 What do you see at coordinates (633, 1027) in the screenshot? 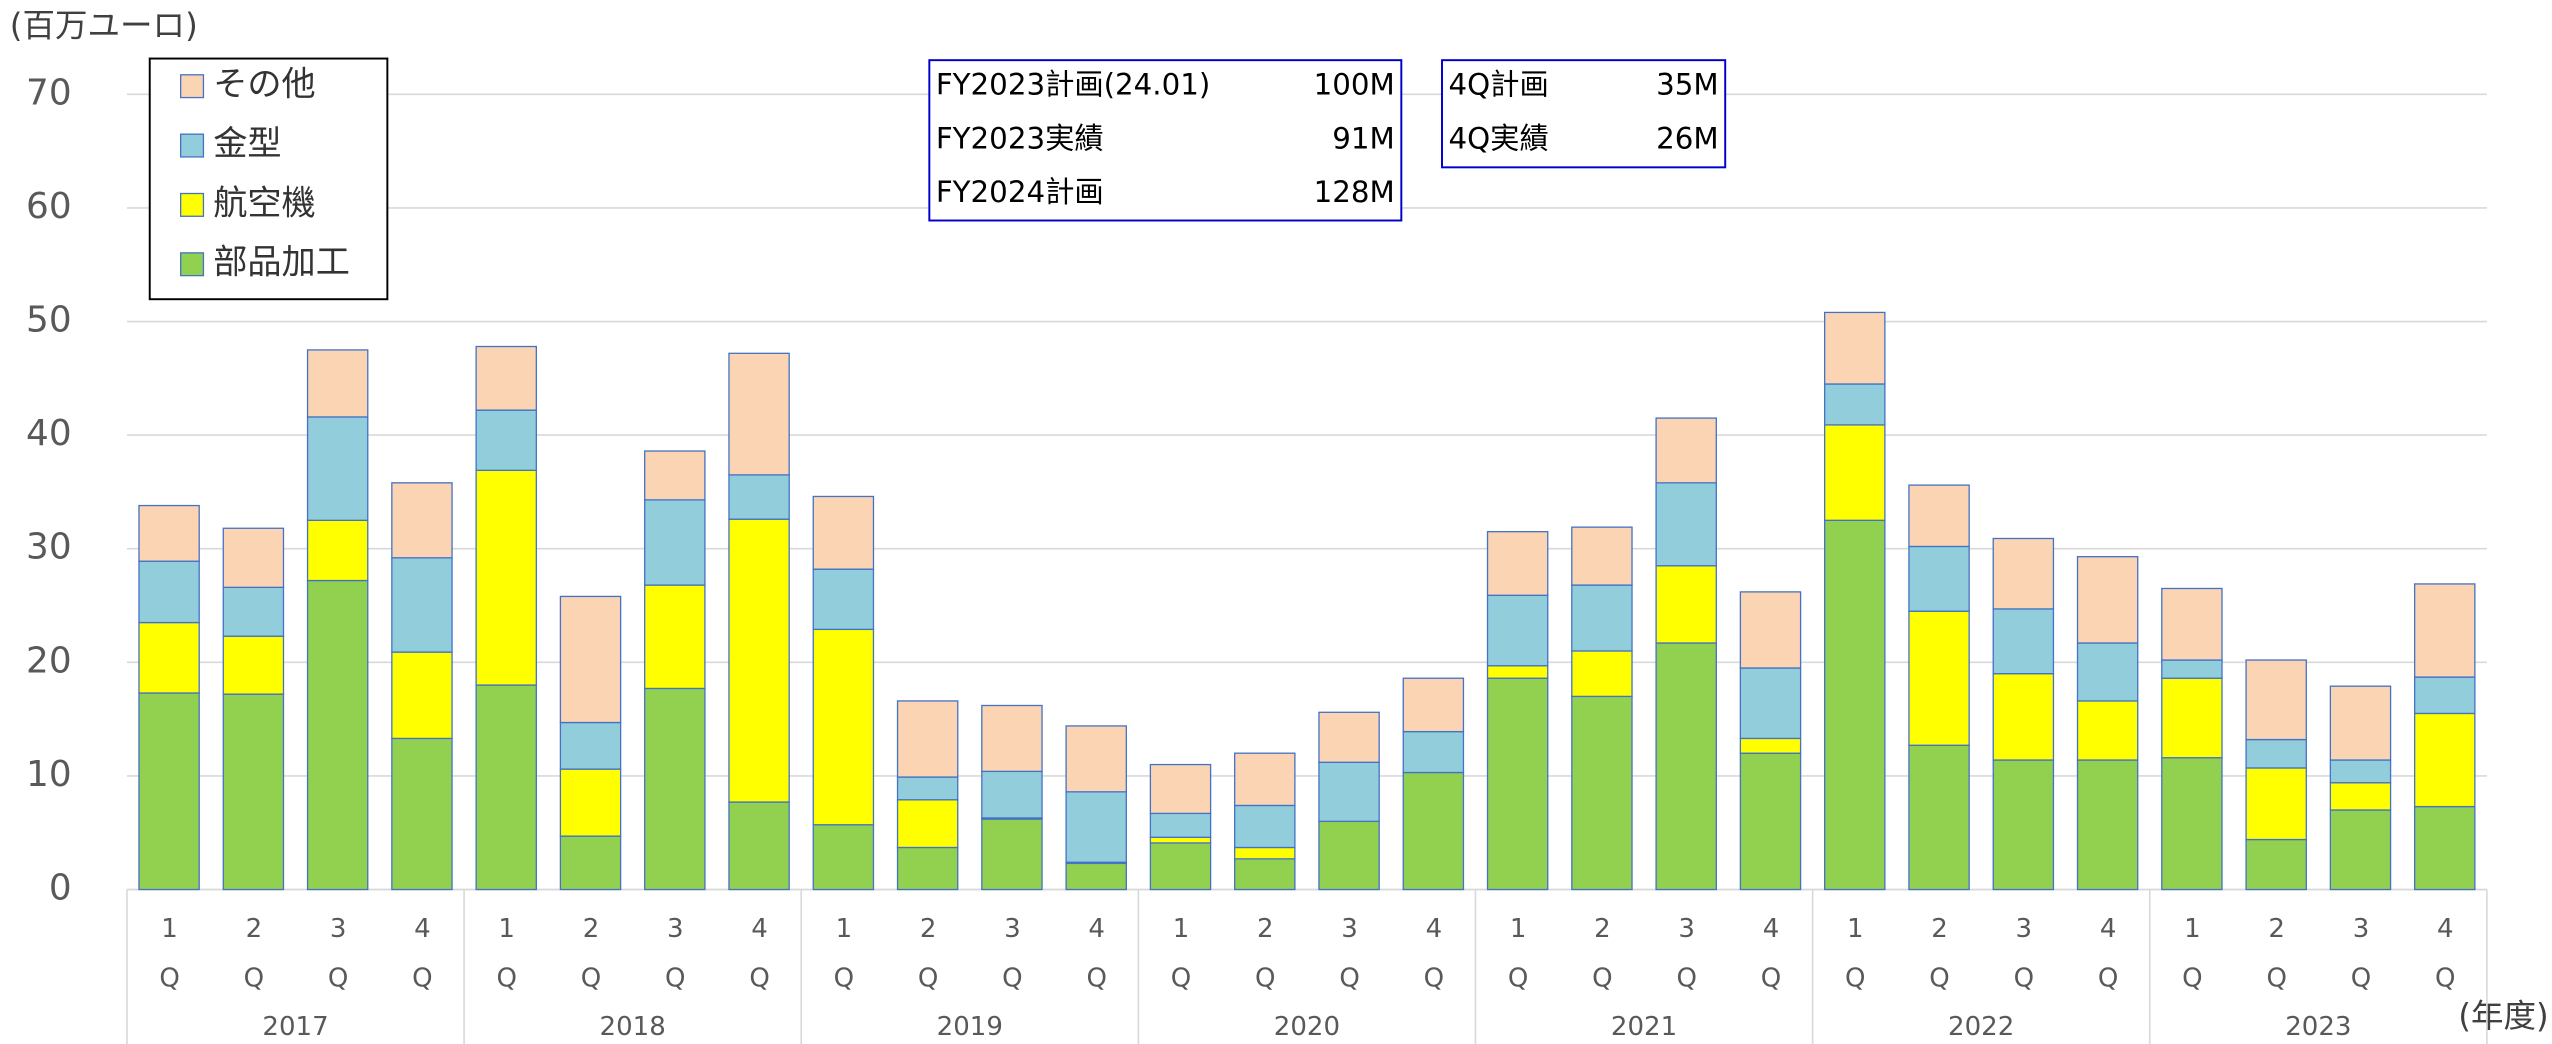
I see `year-label: 2018` at bounding box center [633, 1027].